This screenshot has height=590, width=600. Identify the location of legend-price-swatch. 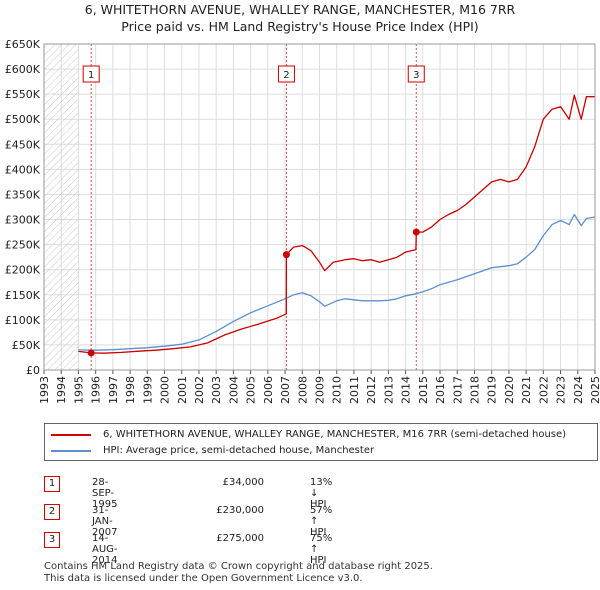
(71, 435).